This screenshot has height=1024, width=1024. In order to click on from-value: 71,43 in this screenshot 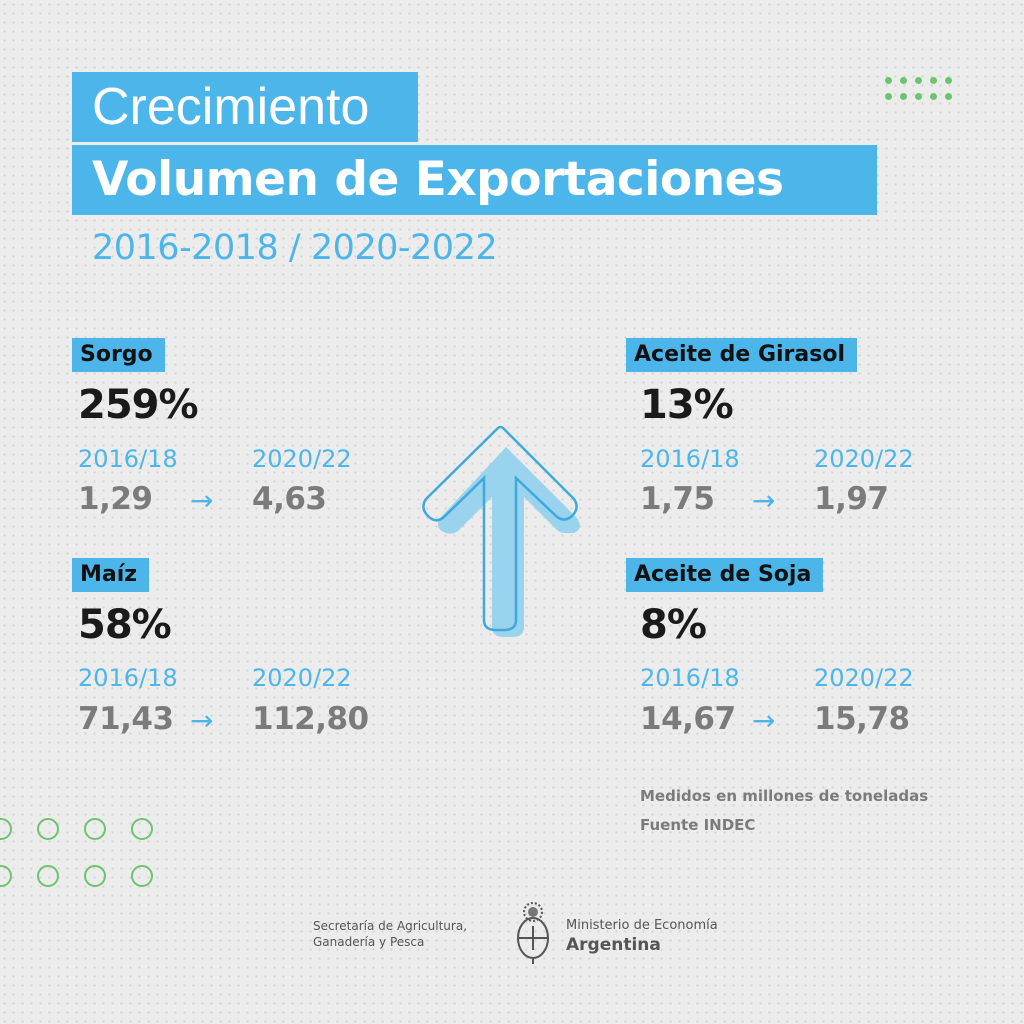, I will do `click(126, 719)`.